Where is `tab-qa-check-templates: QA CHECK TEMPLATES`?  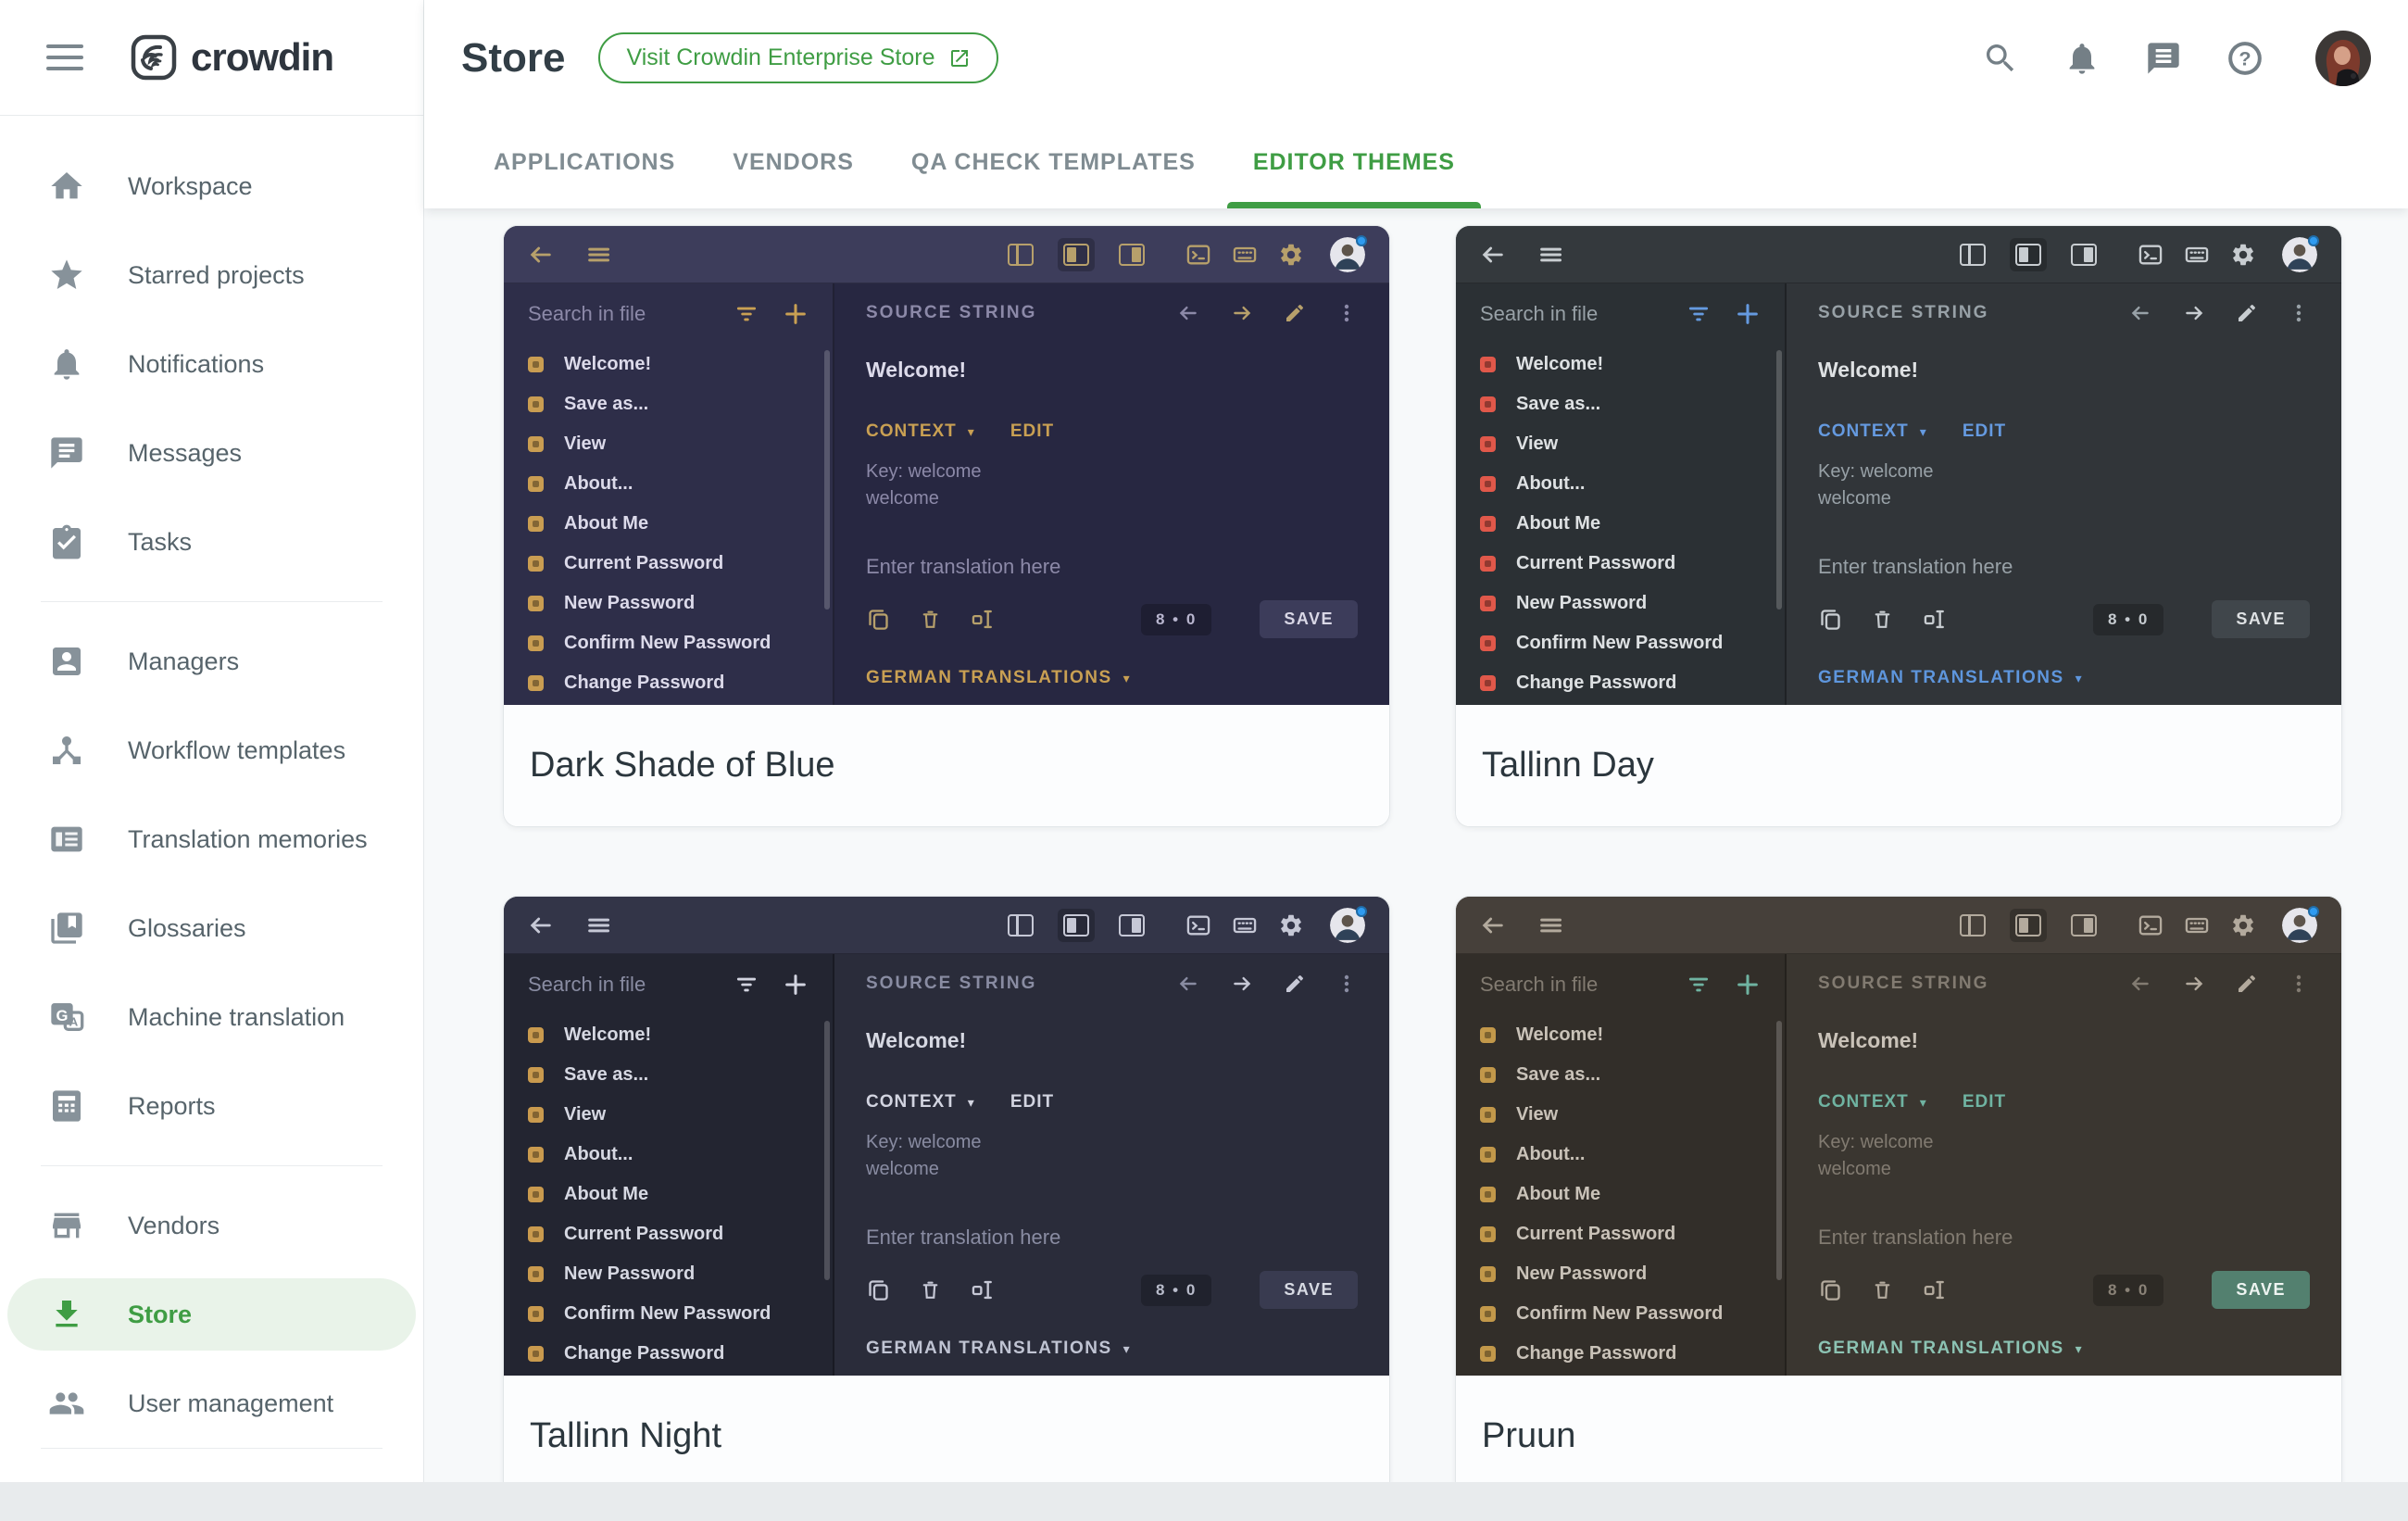
tab-qa-check-templates: QA CHECK TEMPLATES is located at coordinates (1053, 162).